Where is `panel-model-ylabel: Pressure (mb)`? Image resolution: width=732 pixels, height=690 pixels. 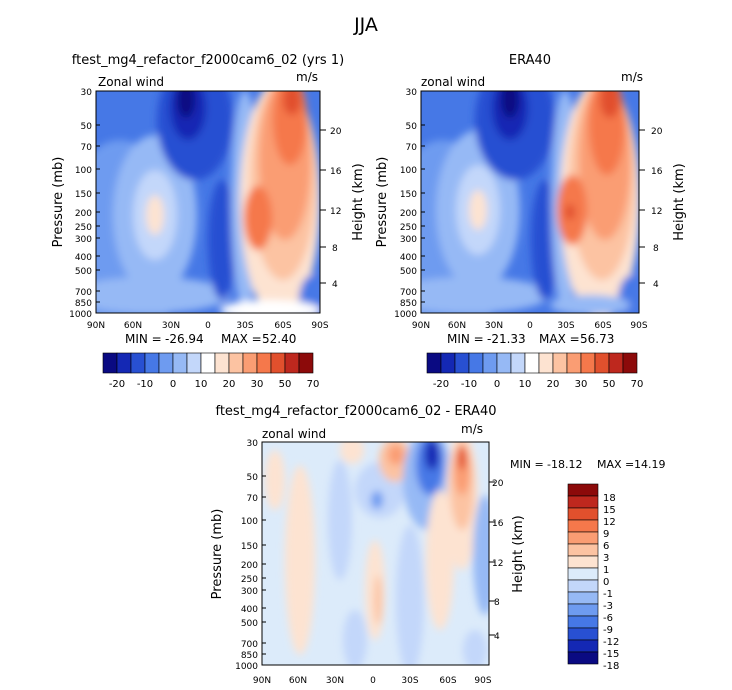 panel-model-ylabel: Pressure (mb) is located at coordinates (58, 202).